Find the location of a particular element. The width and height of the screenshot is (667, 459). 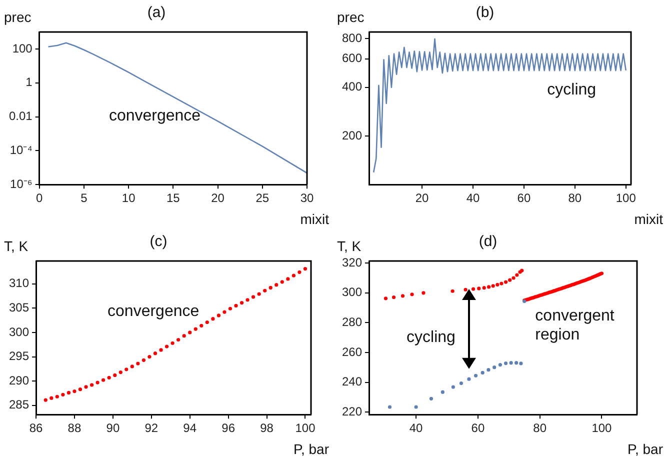

y-tick-label: 310 is located at coordinates (19, 283).